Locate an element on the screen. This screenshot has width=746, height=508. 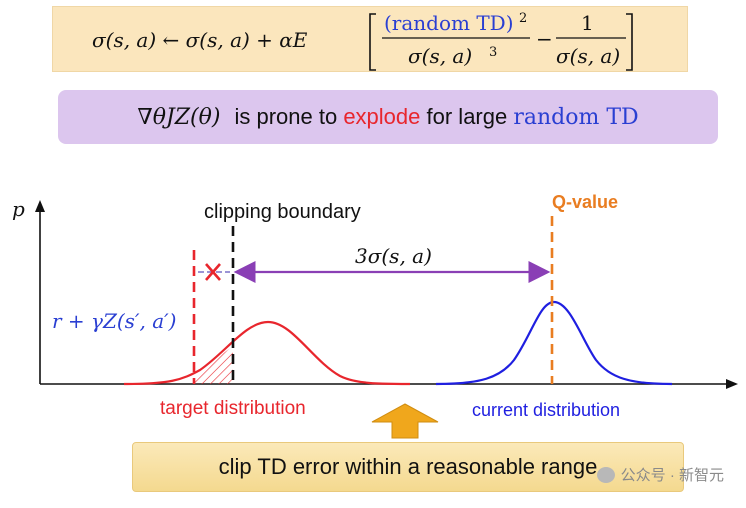
frac1-denominator: σ(s, a) is located at coordinates (440, 56).